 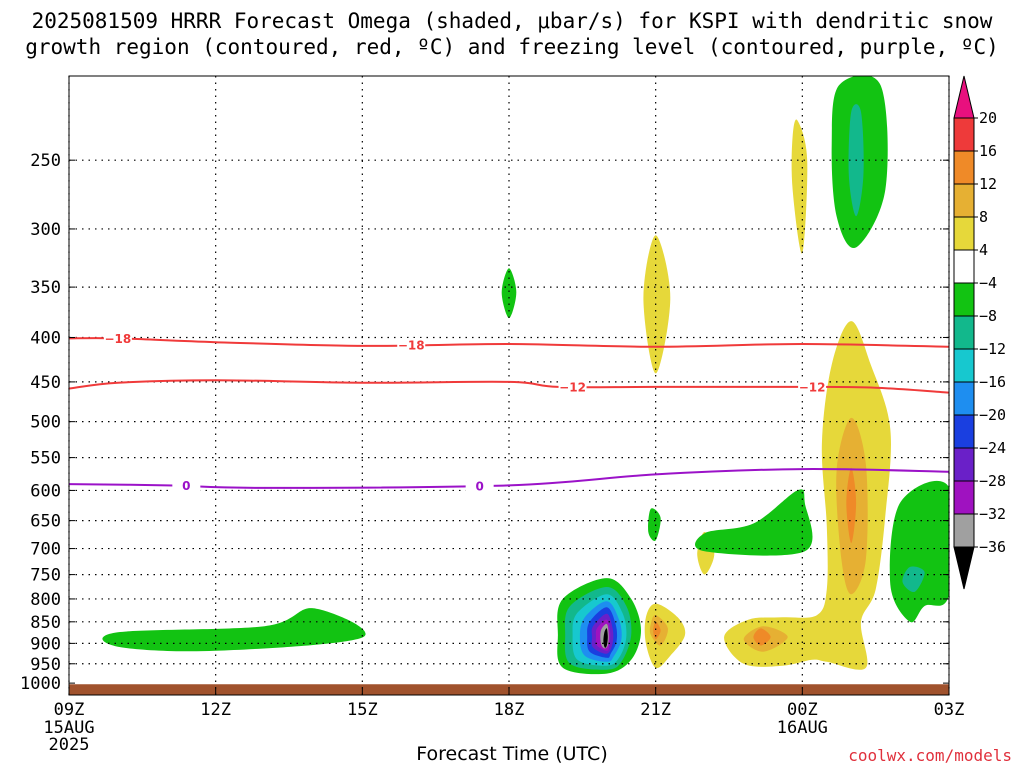 I want to click on contour-line-neg18, so click(x=509, y=342).